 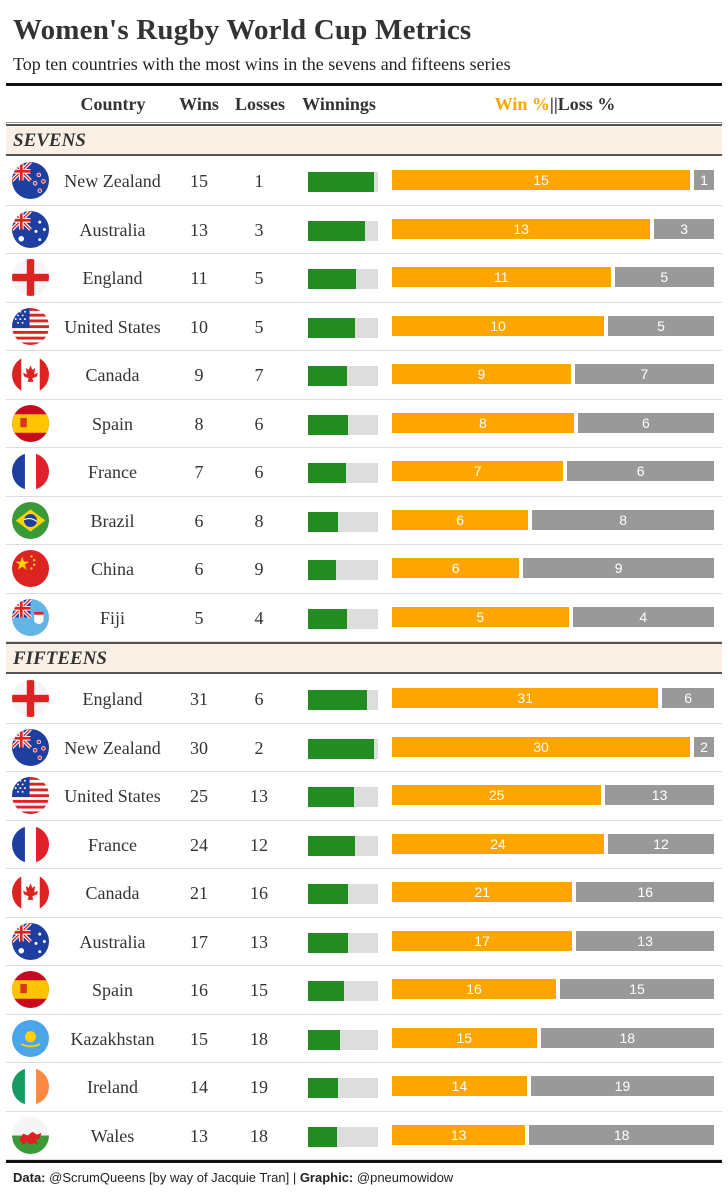 What do you see at coordinates (688, 698) in the screenshot?
I see `loss-pct-bar: 6` at bounding box center [688, 698].